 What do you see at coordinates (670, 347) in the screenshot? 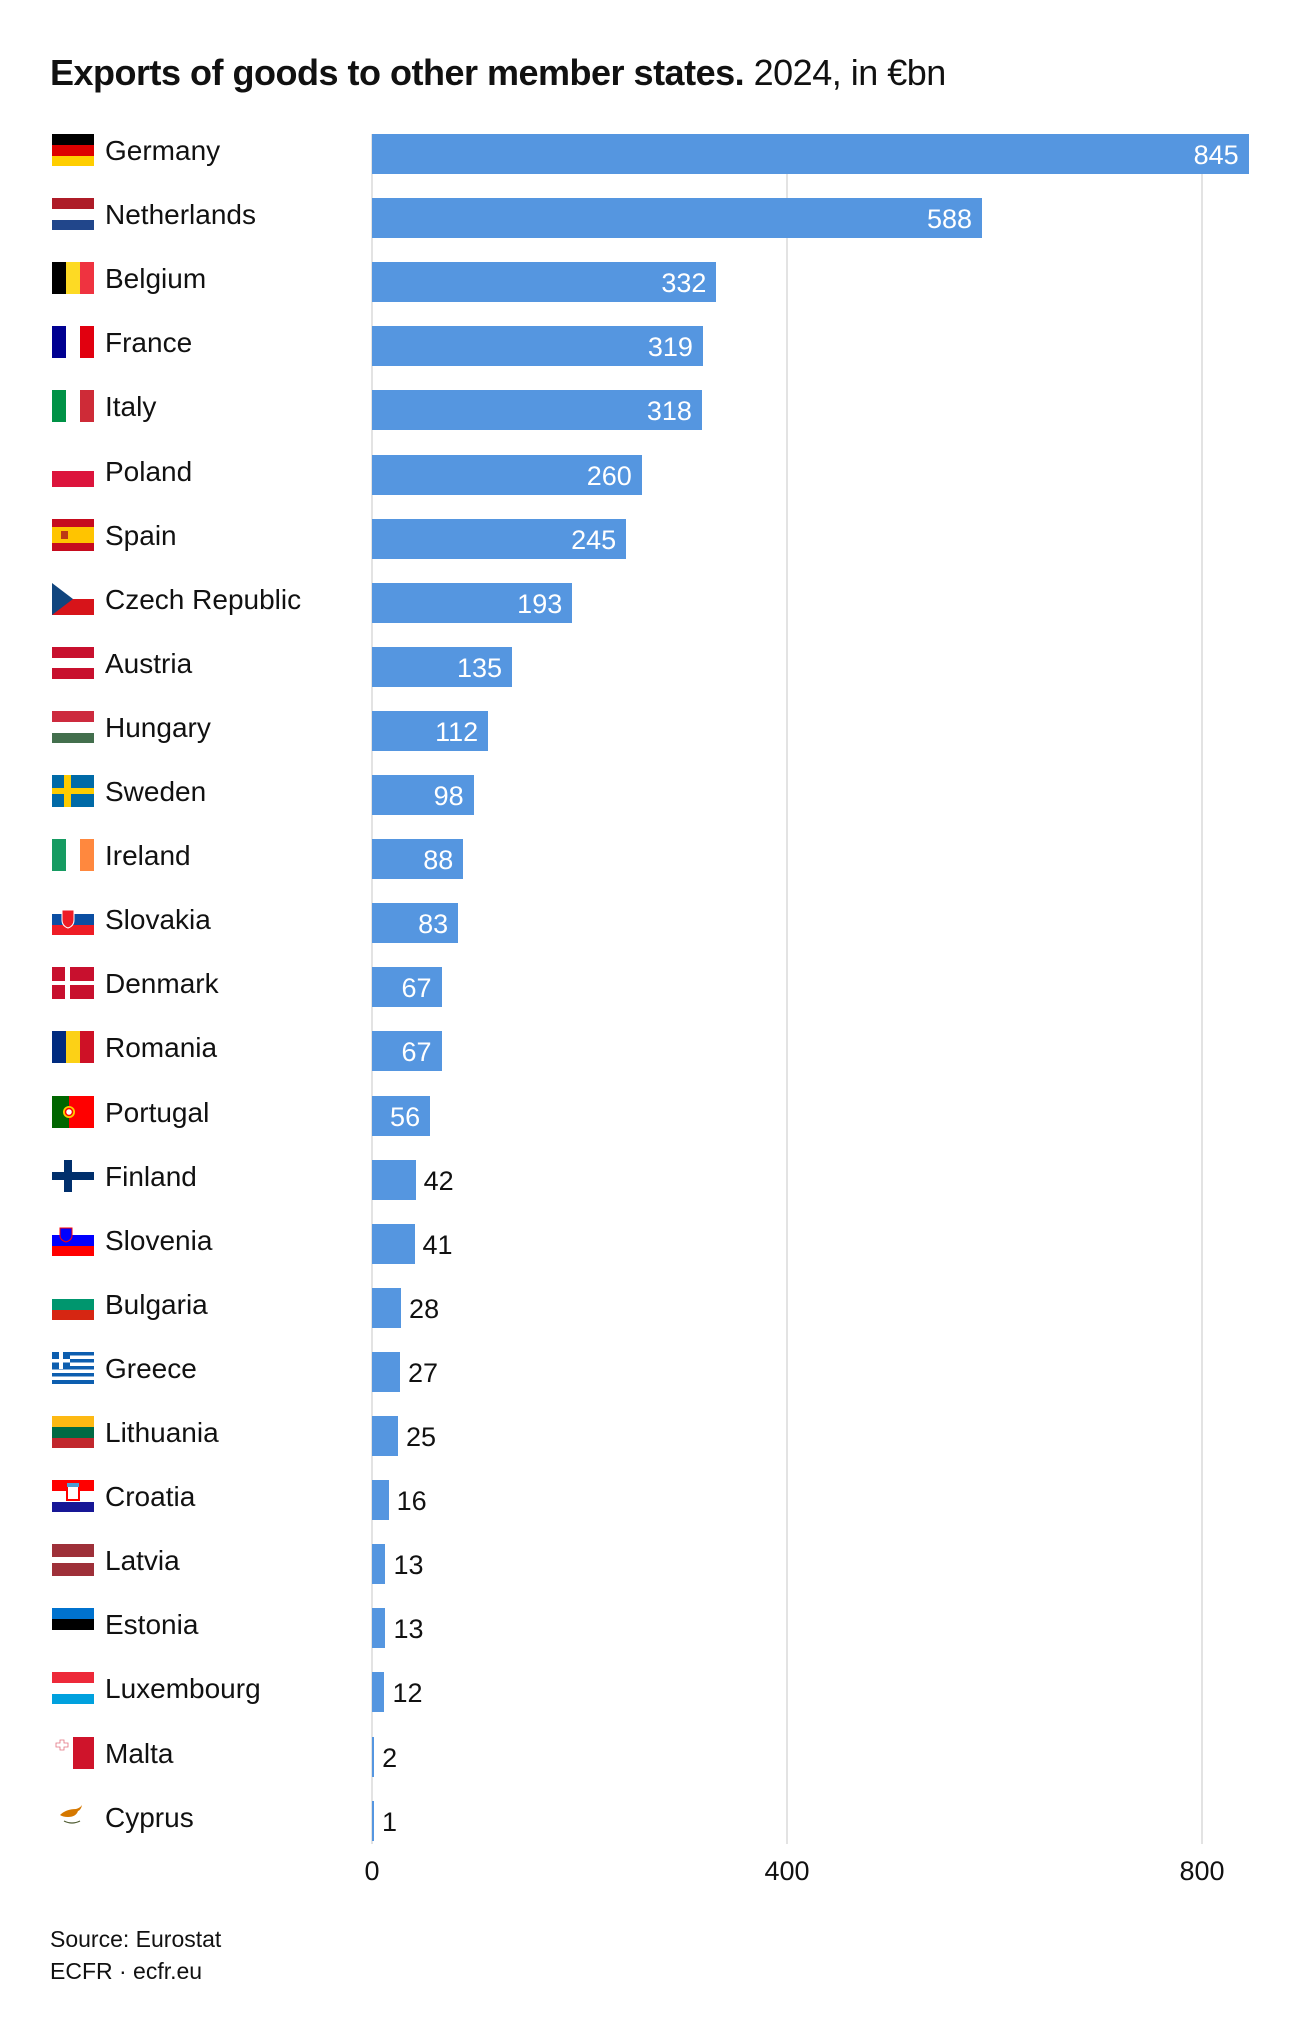
I see `value-label: 319` at bounding box center [670, 347].